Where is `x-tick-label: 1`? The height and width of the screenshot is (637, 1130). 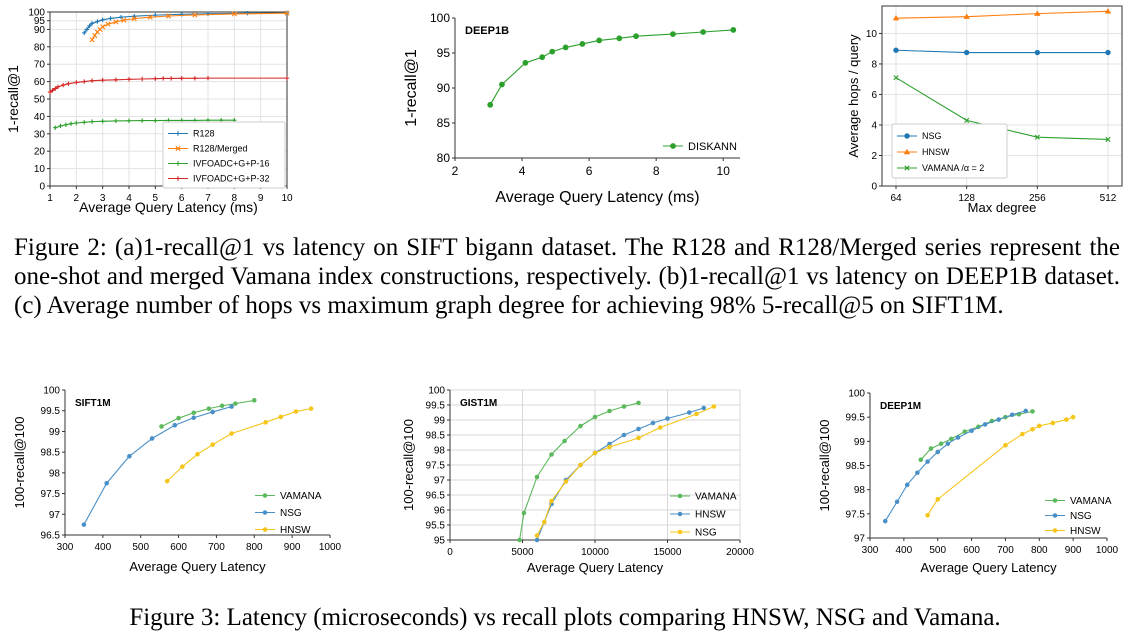 x-tick-label: 1 is located at coordinates (50, 198).